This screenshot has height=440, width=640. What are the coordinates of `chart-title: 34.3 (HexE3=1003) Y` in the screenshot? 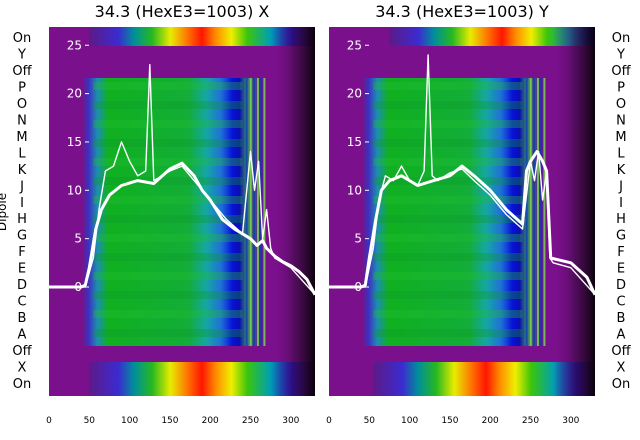 It's located at (462, 11).